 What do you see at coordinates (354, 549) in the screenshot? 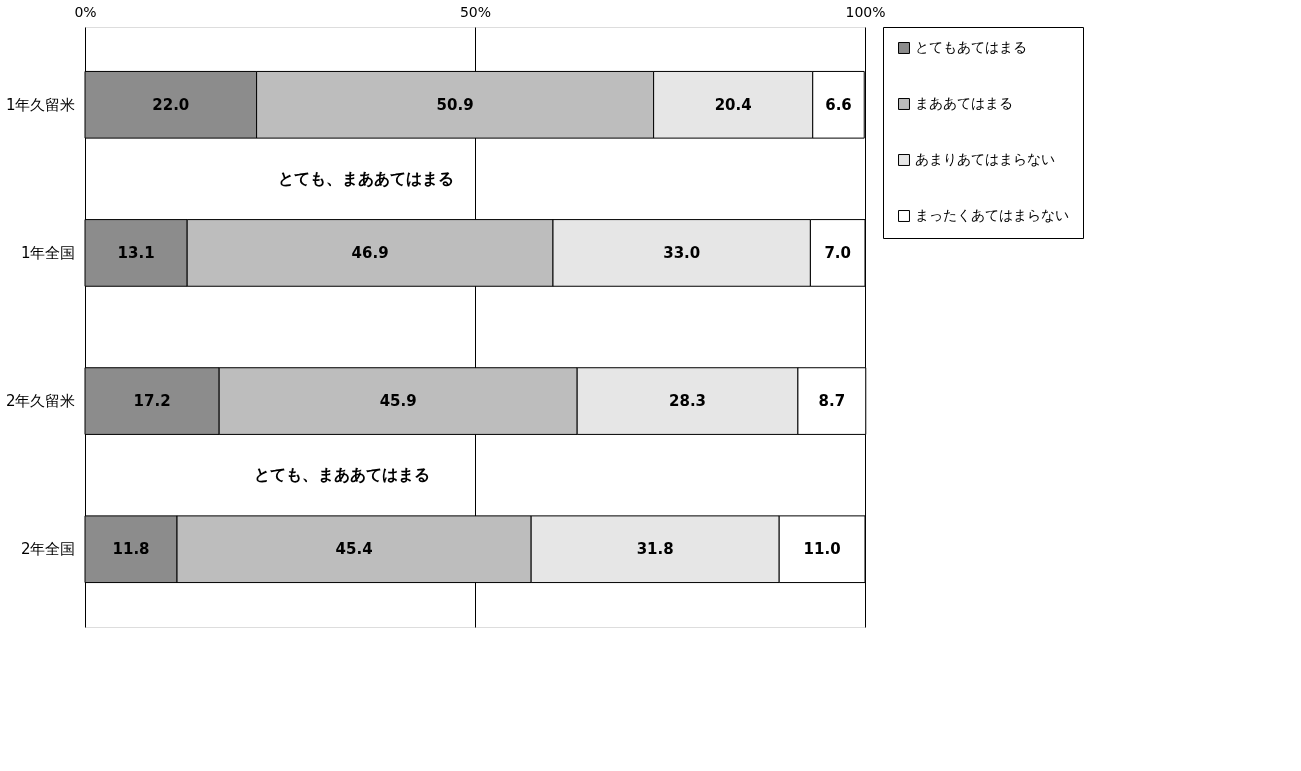
I see `data-label: 45.4` at bounding box center [354, 549].